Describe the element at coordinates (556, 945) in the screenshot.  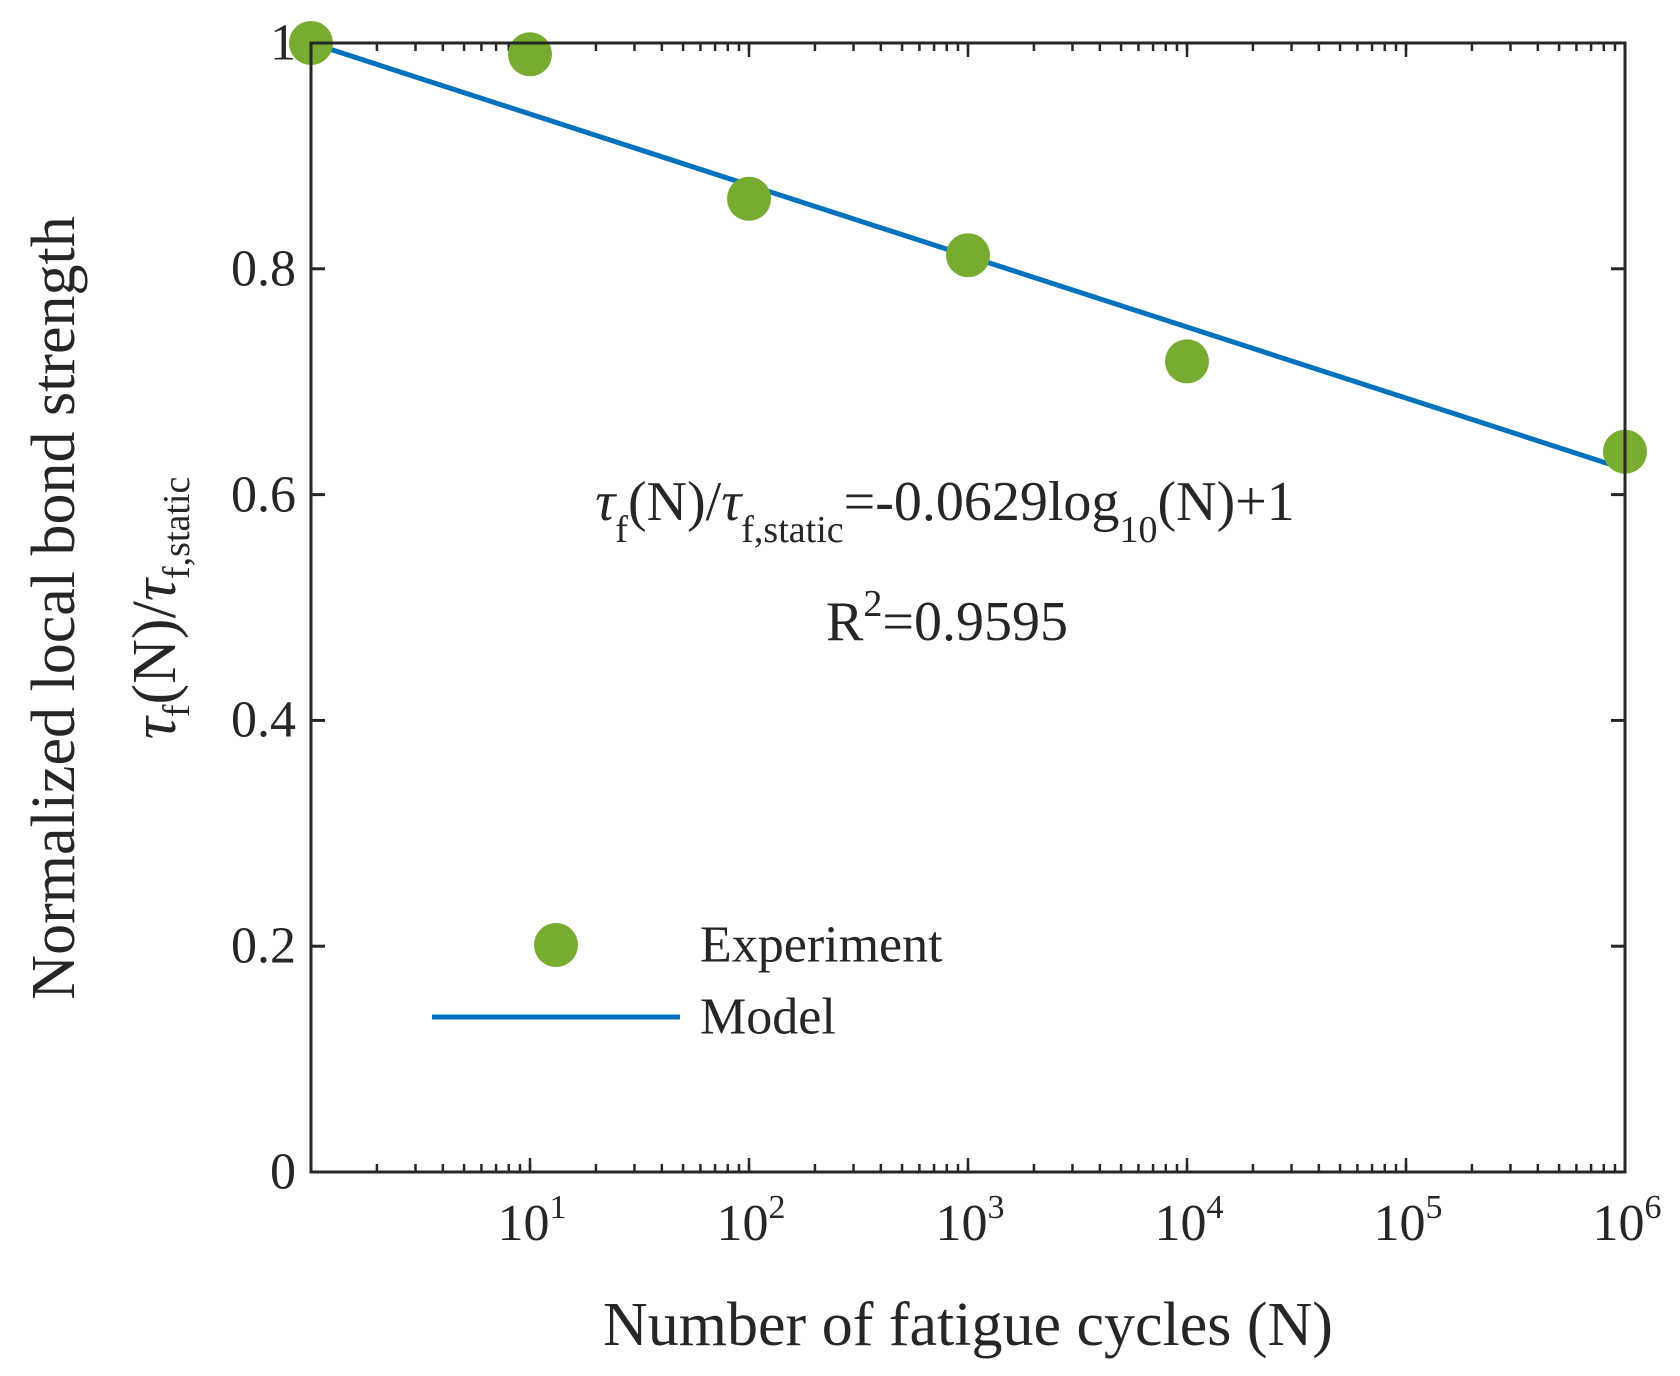
I see `legend-experiment-marker` at that location.